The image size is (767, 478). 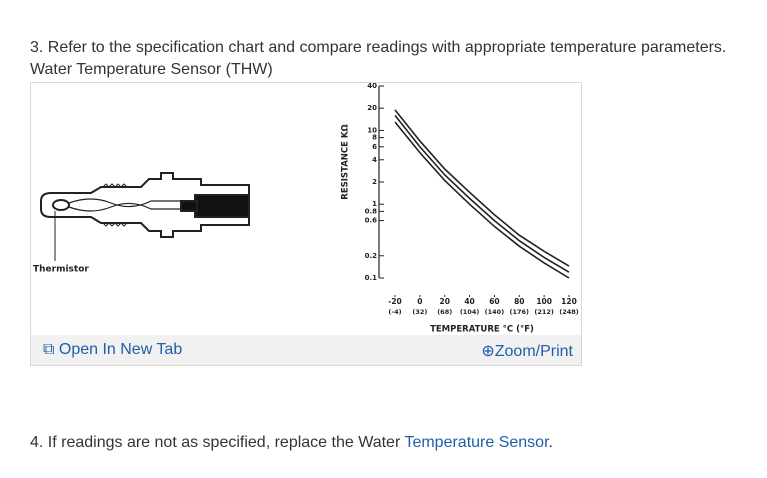 What do you see at coordinates (374, 204) in the screenshot?
I see `y-tick-label: 1` at bounding box center [374, 204].